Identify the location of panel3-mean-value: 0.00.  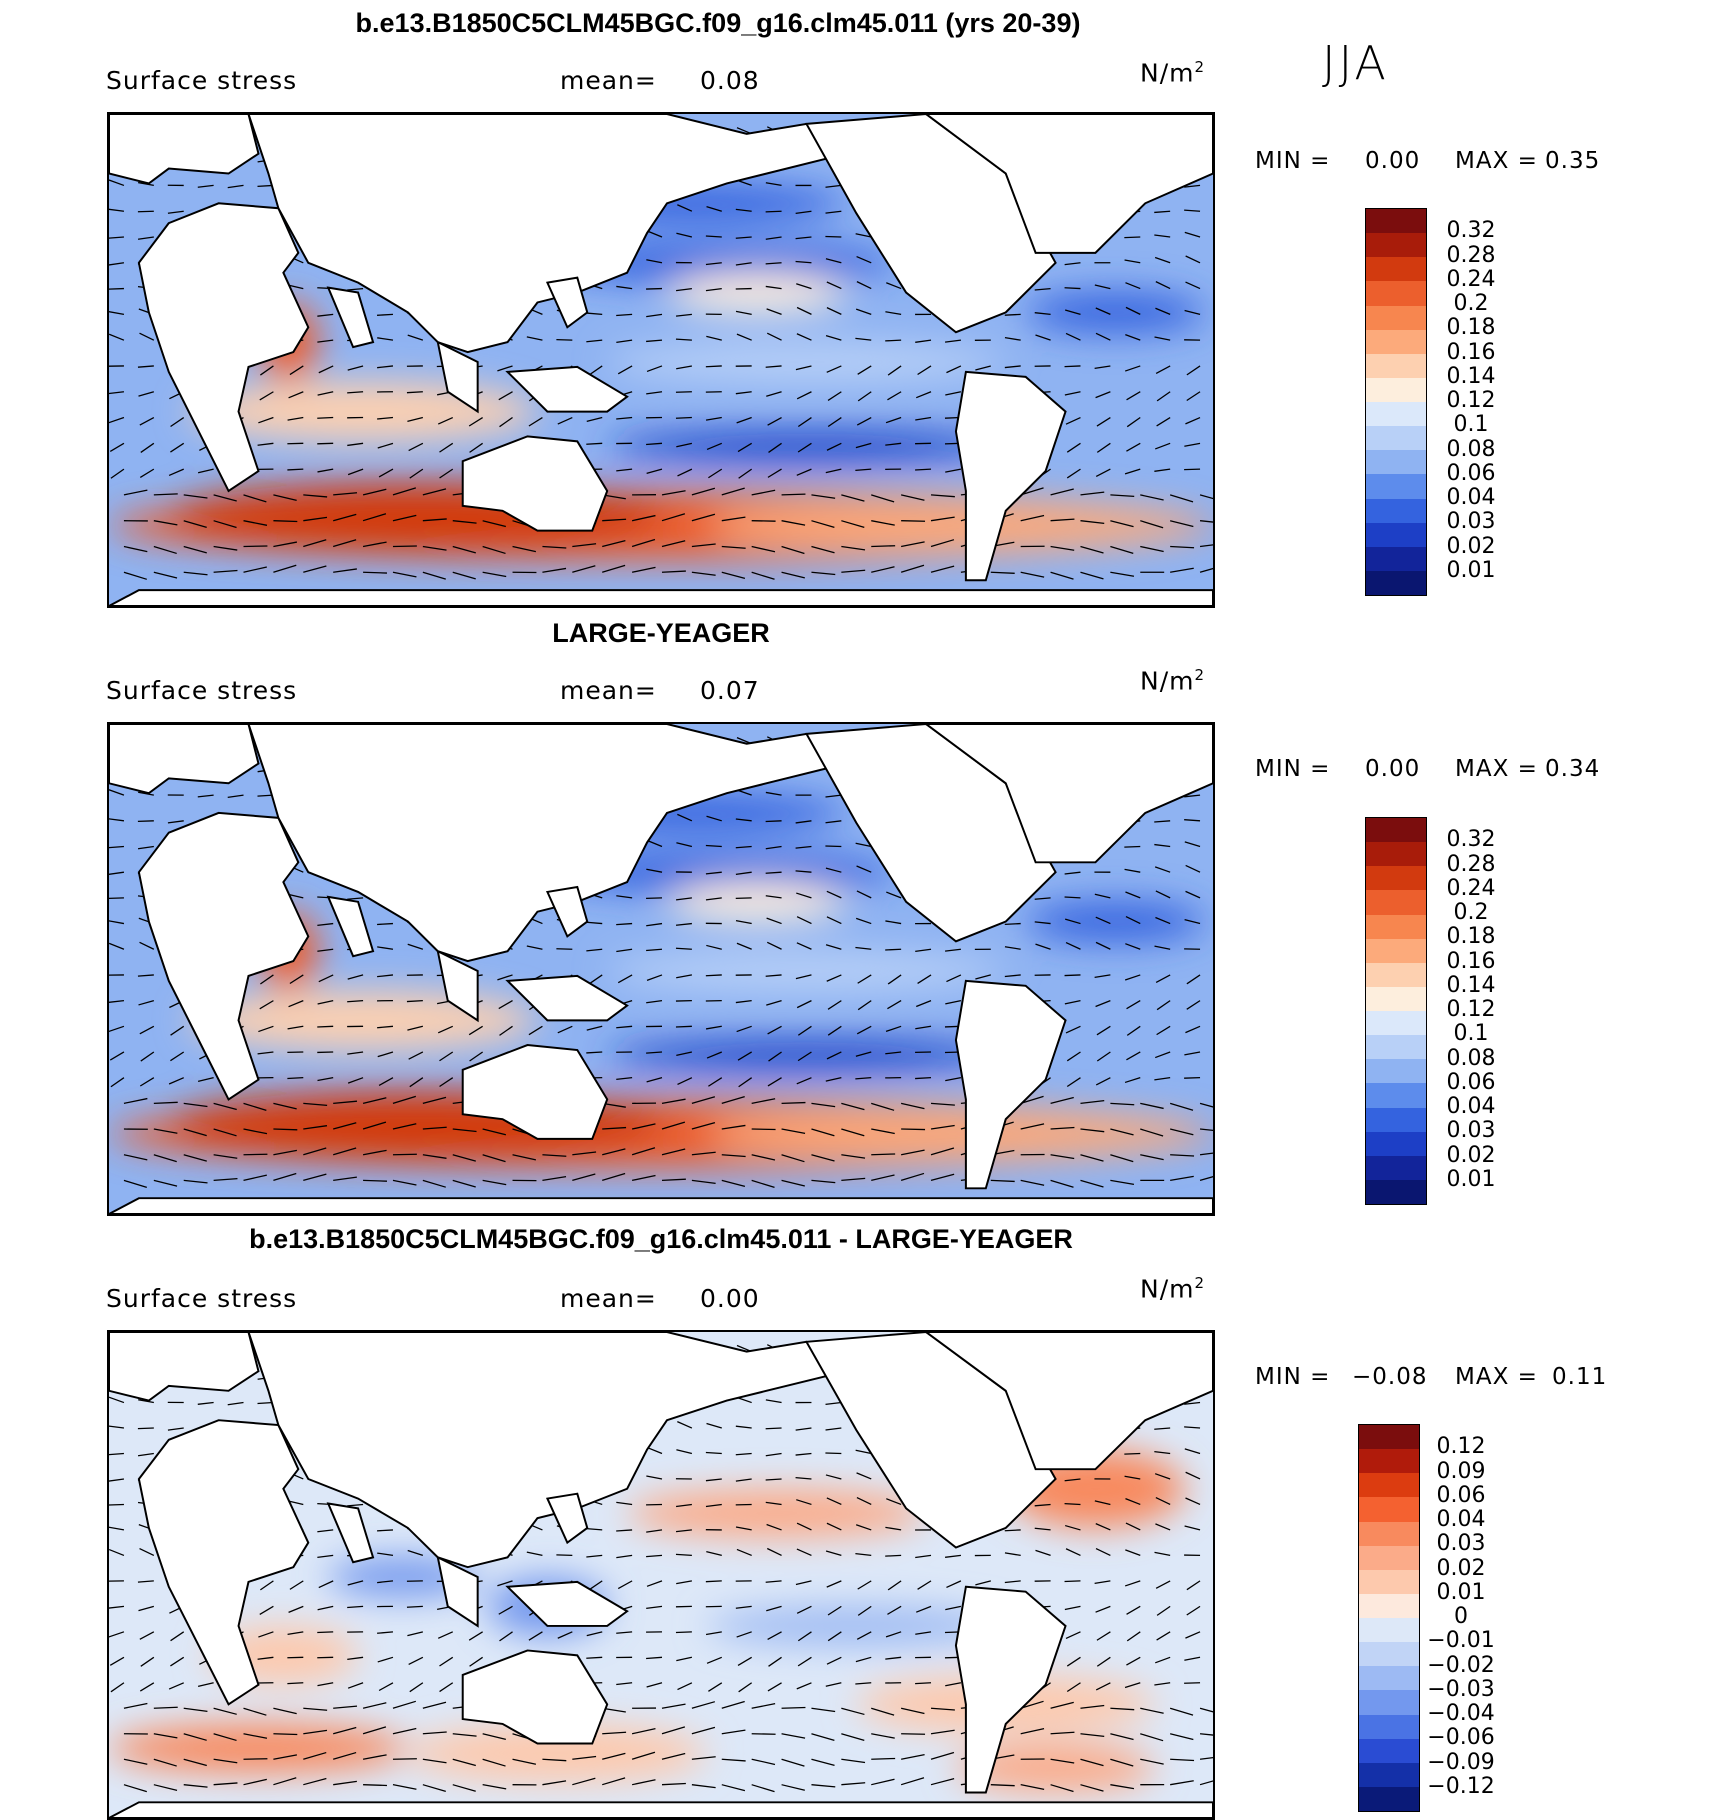
(730, 1298).